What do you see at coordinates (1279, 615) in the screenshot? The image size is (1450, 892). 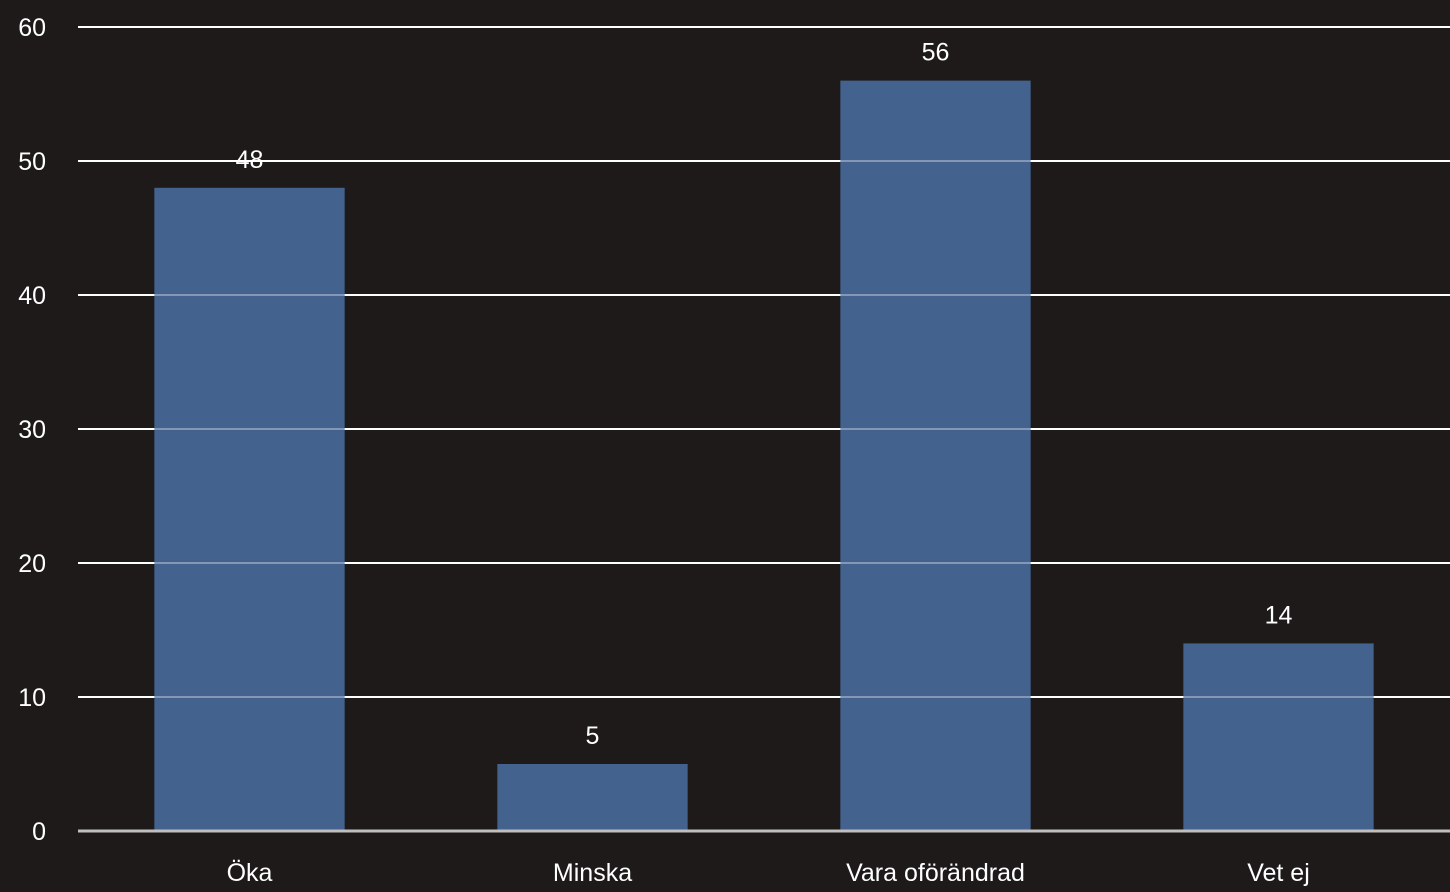 I see `data-label: 14` at bounding box center [1279, 615].